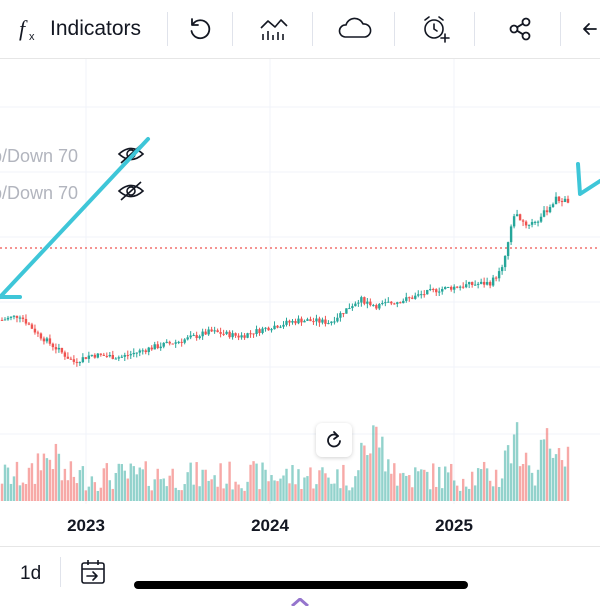 This screenshot has height=611, width=600. What do you see at coordinates (436, 29) in the screenshot?
I see `alarm-add-icon` at bounding box center [436, 29].